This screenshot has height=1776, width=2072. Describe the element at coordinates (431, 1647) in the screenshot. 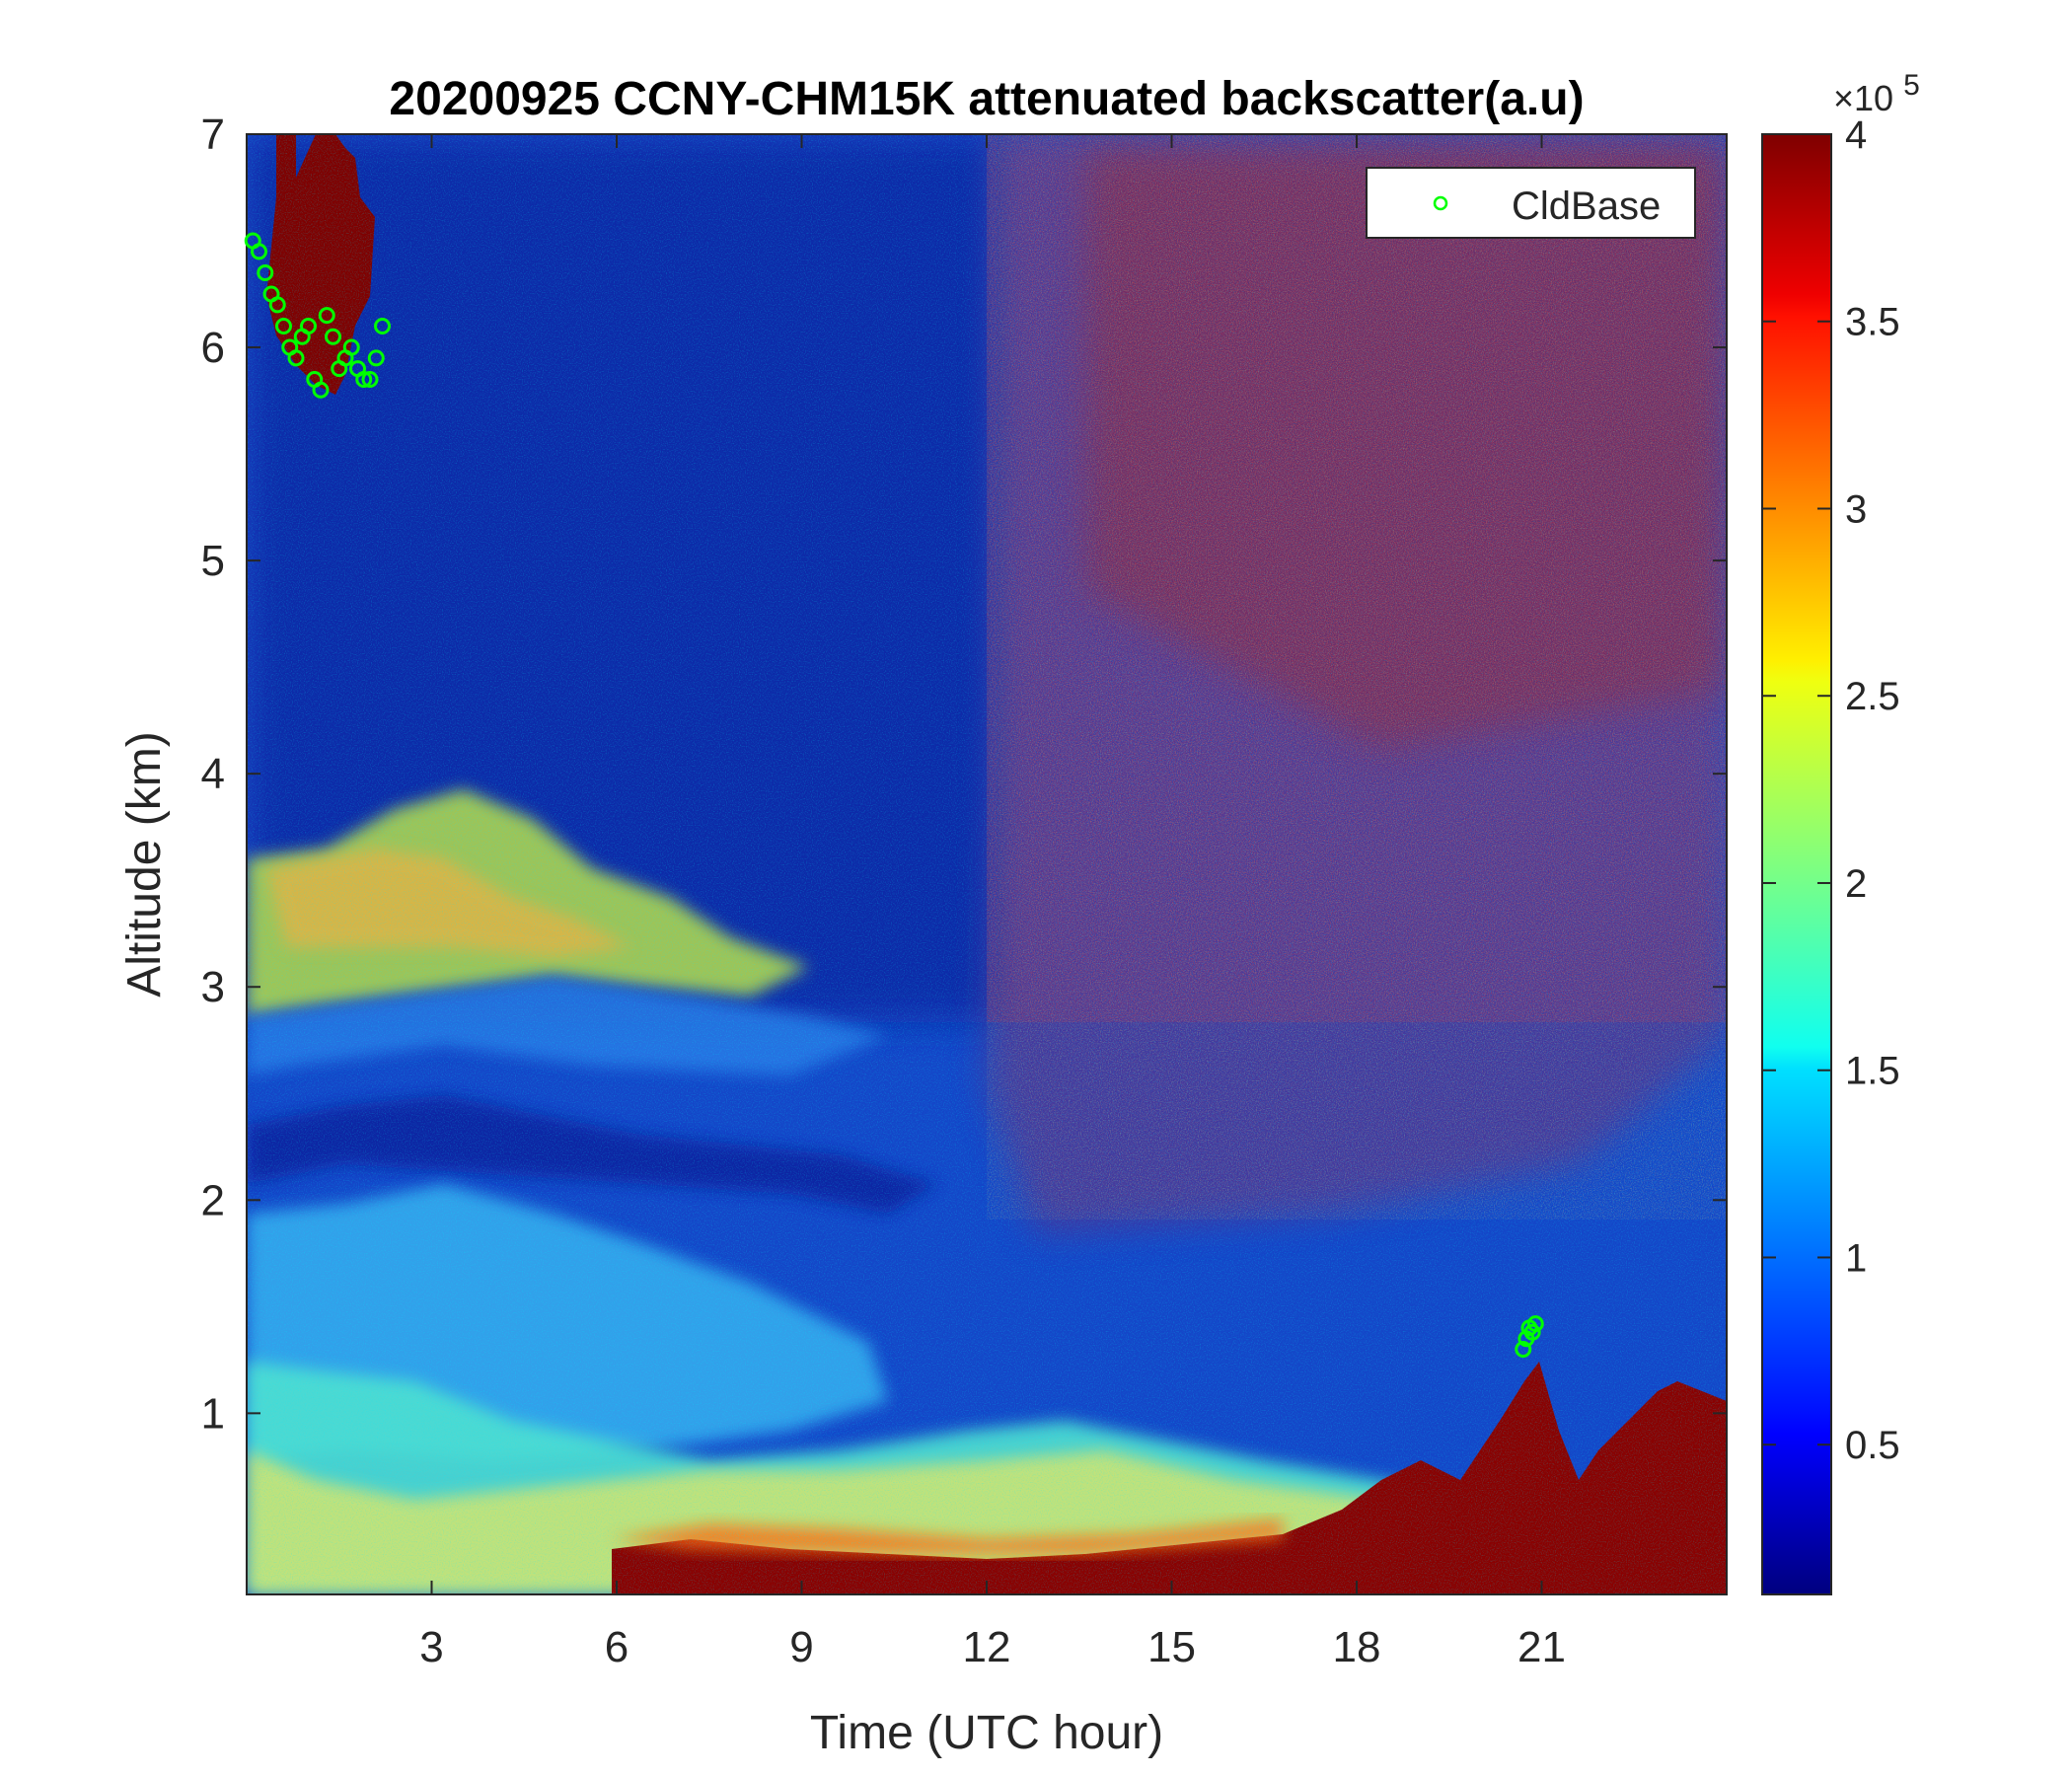

I see `x-tick-label: 3` at that location.